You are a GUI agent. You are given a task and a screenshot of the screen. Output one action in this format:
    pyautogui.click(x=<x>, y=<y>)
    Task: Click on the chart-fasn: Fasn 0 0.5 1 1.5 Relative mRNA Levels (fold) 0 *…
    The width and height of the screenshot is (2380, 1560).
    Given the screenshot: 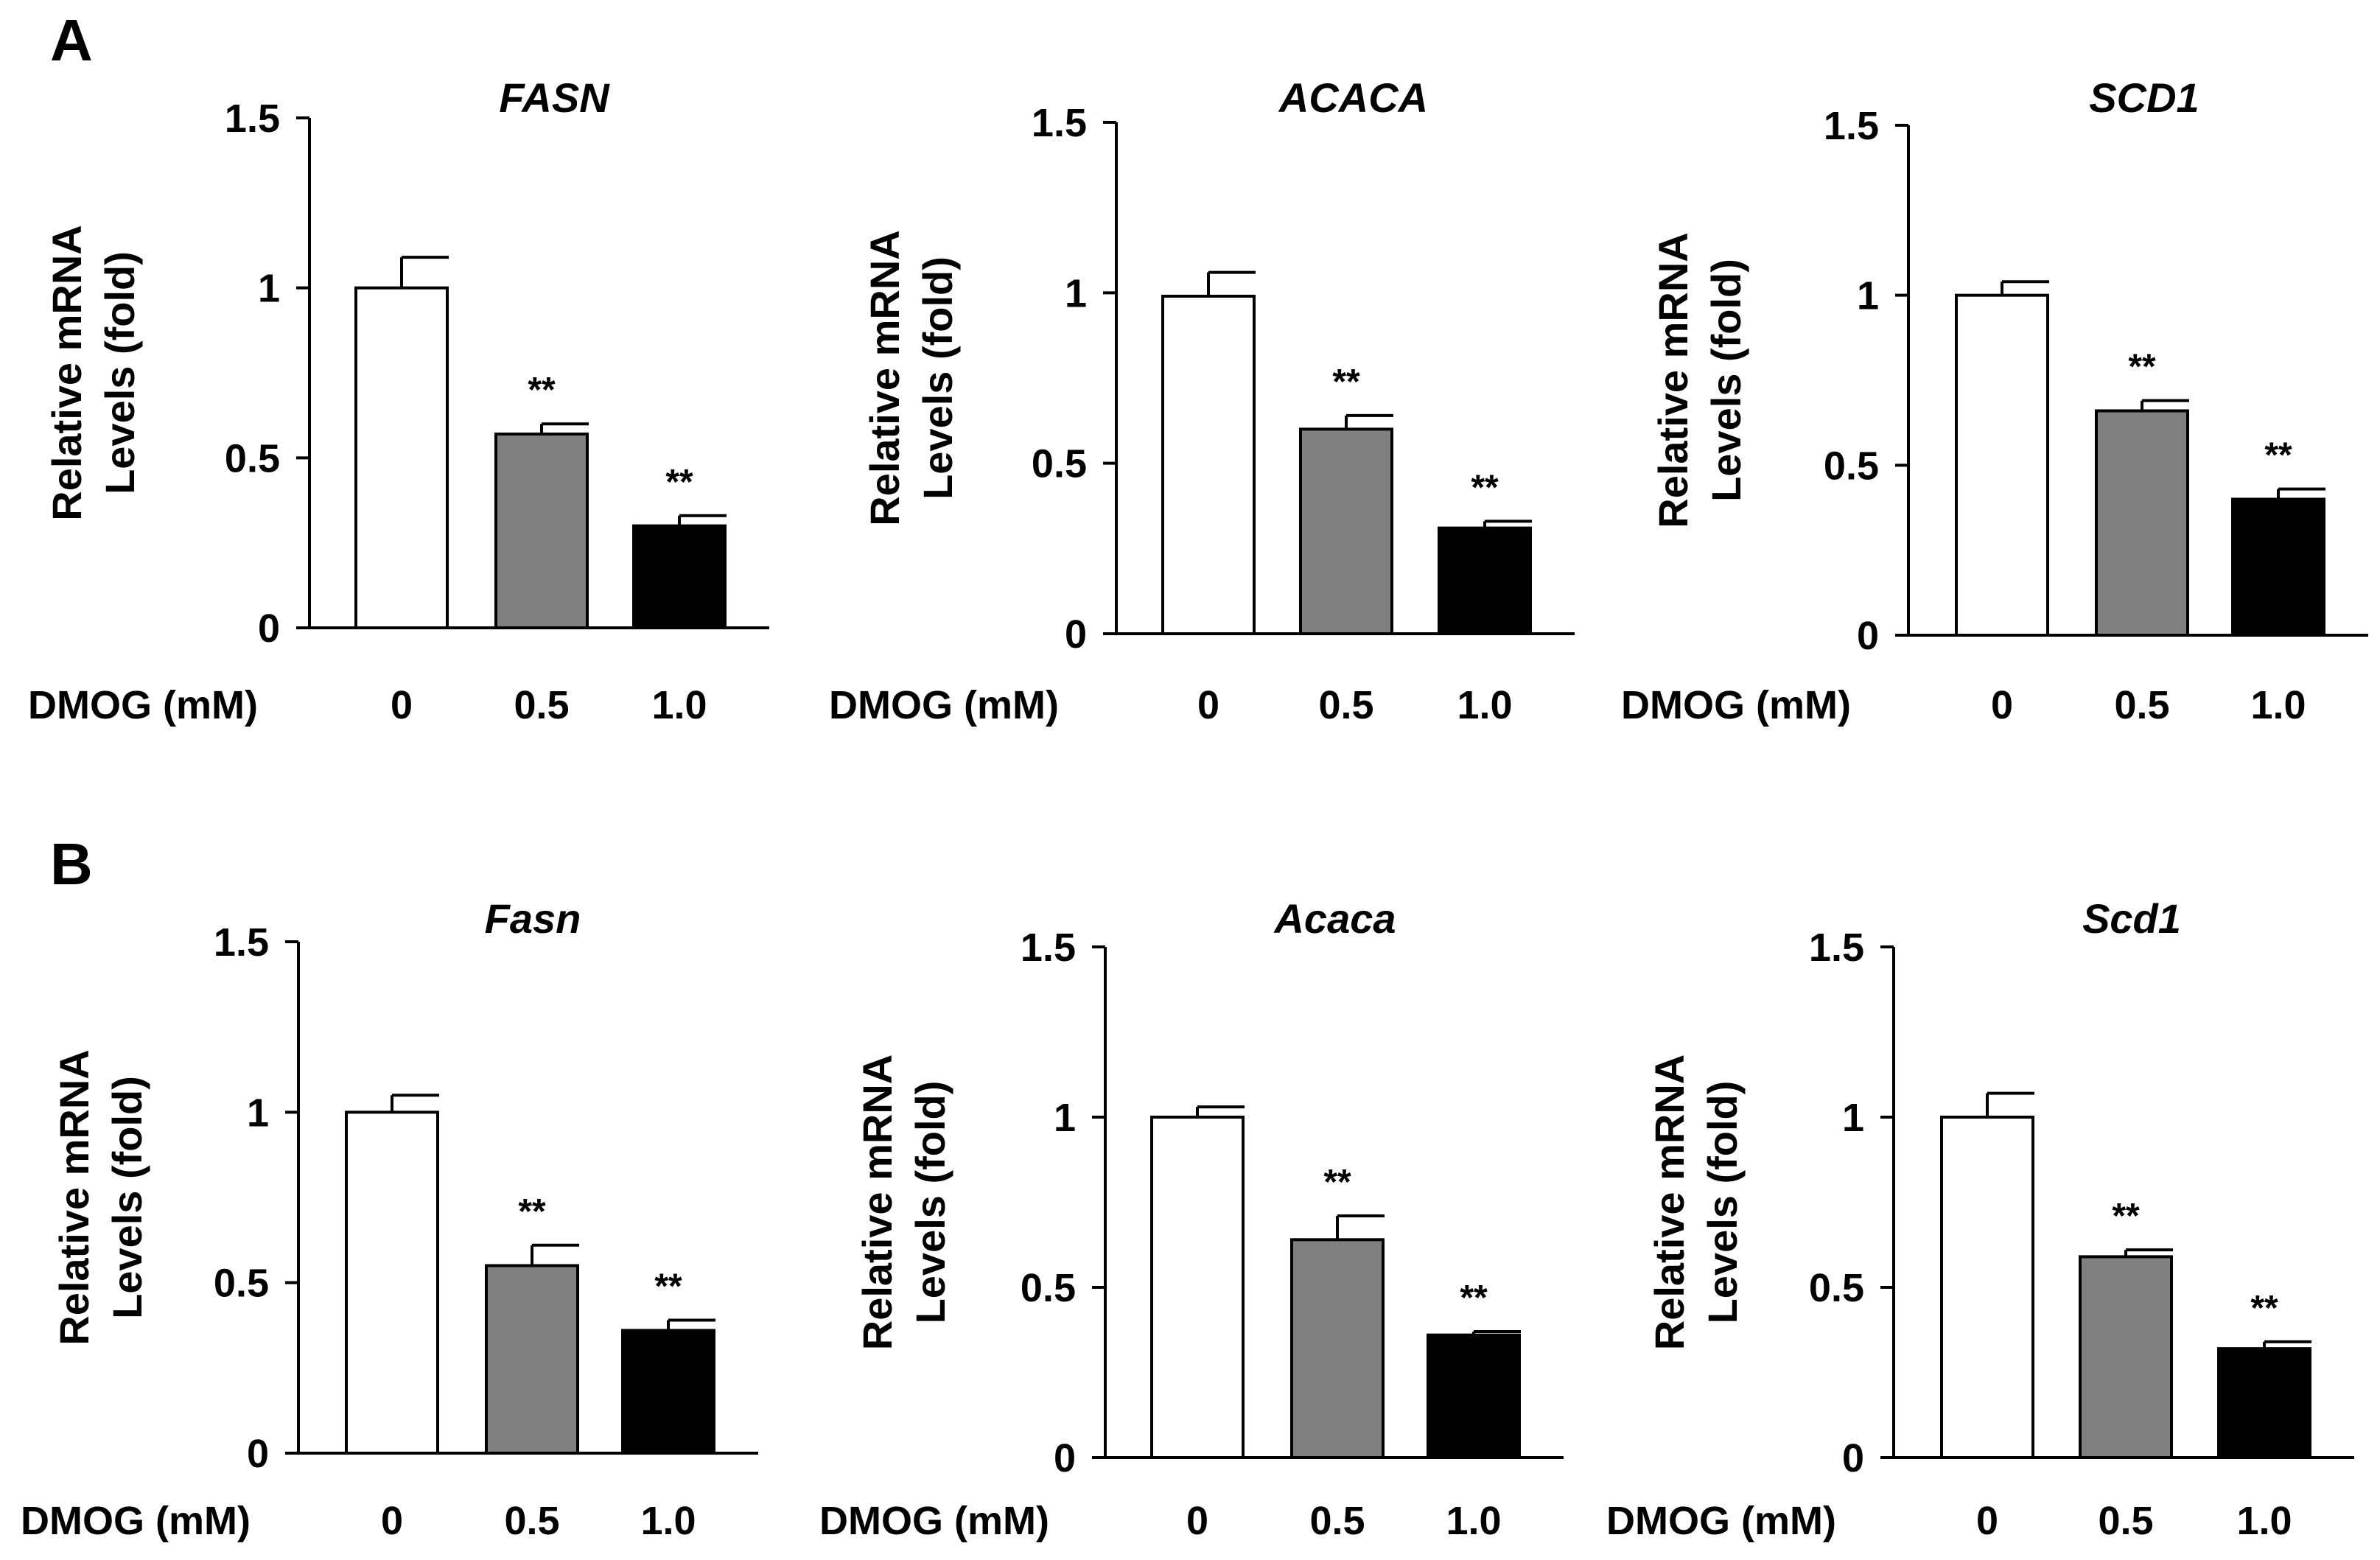 What is the action you would take?
    pyautogui.click(x=389, y=1219)
    